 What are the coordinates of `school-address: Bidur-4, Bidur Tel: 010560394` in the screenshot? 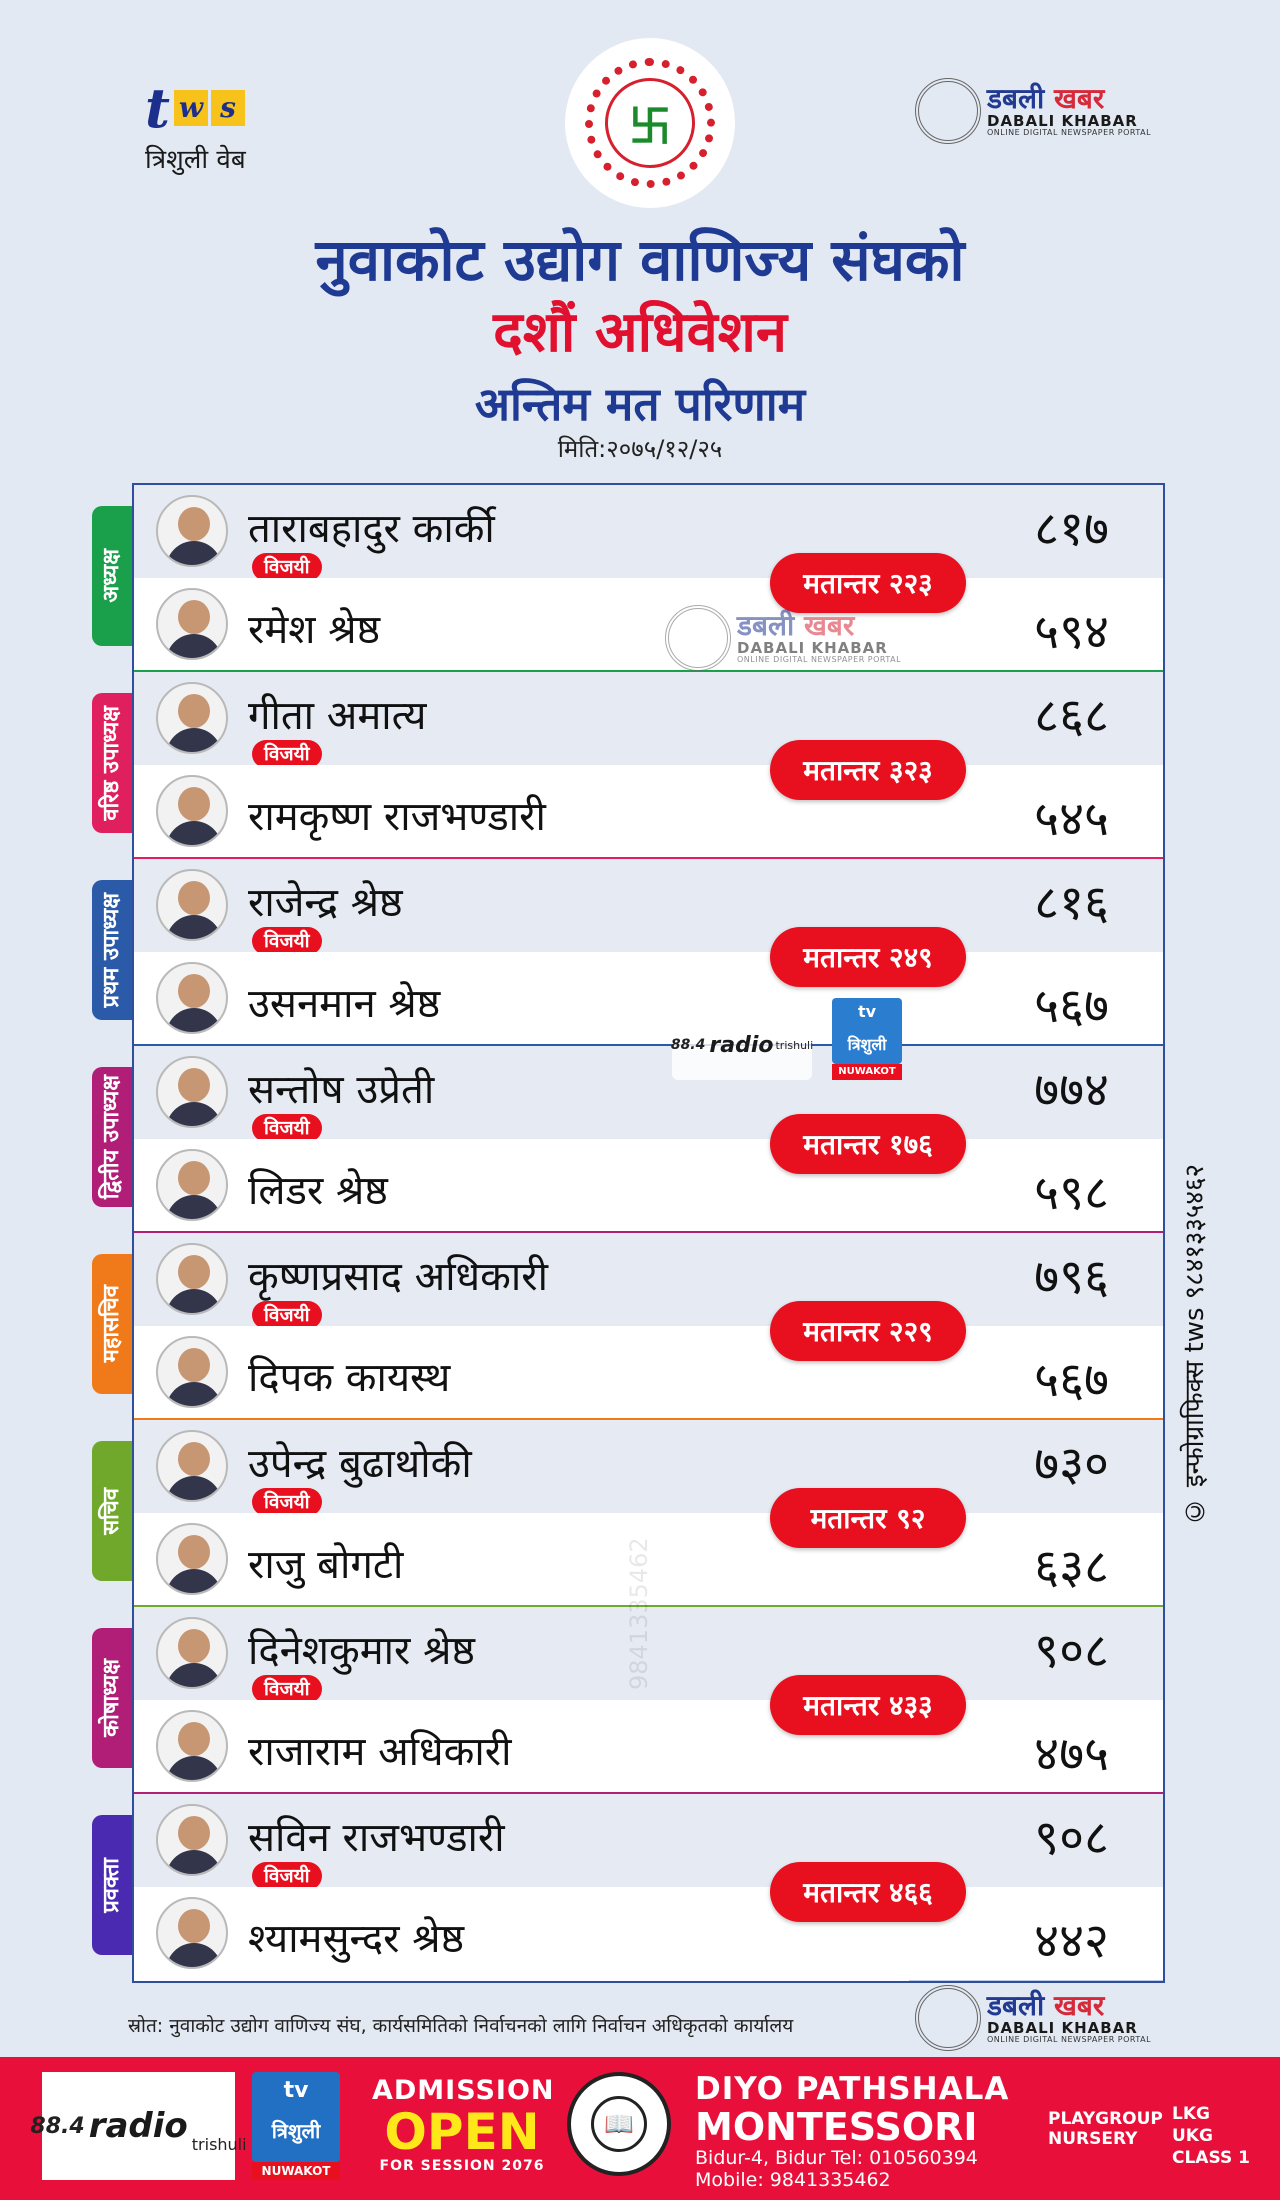 It's located at (836, 2158).